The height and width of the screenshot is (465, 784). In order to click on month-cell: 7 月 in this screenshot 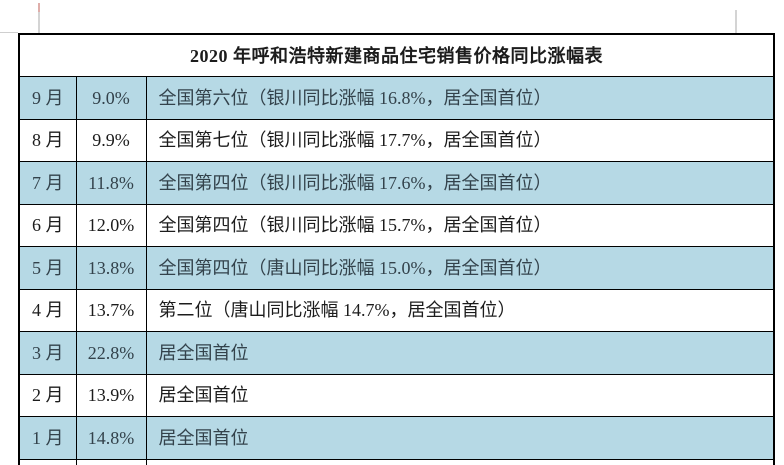, I will do `click(47, 183)`.